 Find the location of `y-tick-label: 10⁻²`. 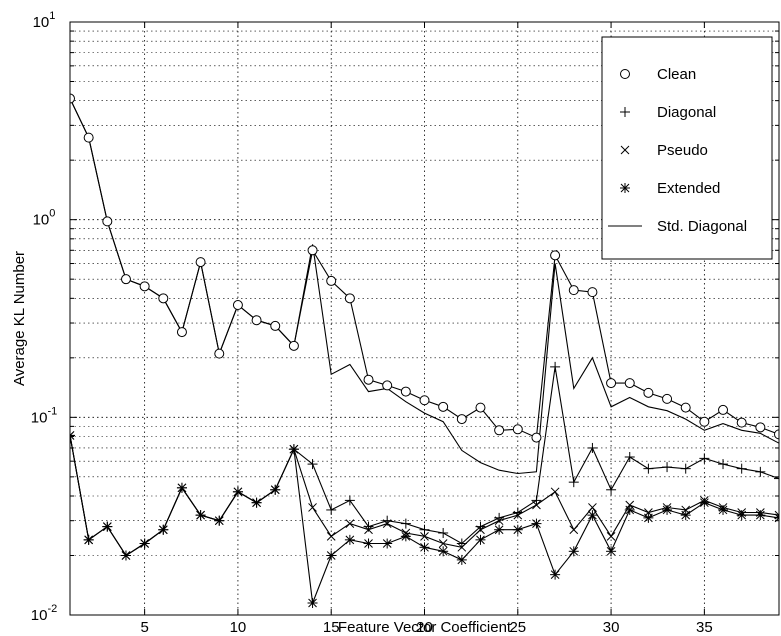

y-tick-label: 10⁻² is located at coordinates (44, 613).